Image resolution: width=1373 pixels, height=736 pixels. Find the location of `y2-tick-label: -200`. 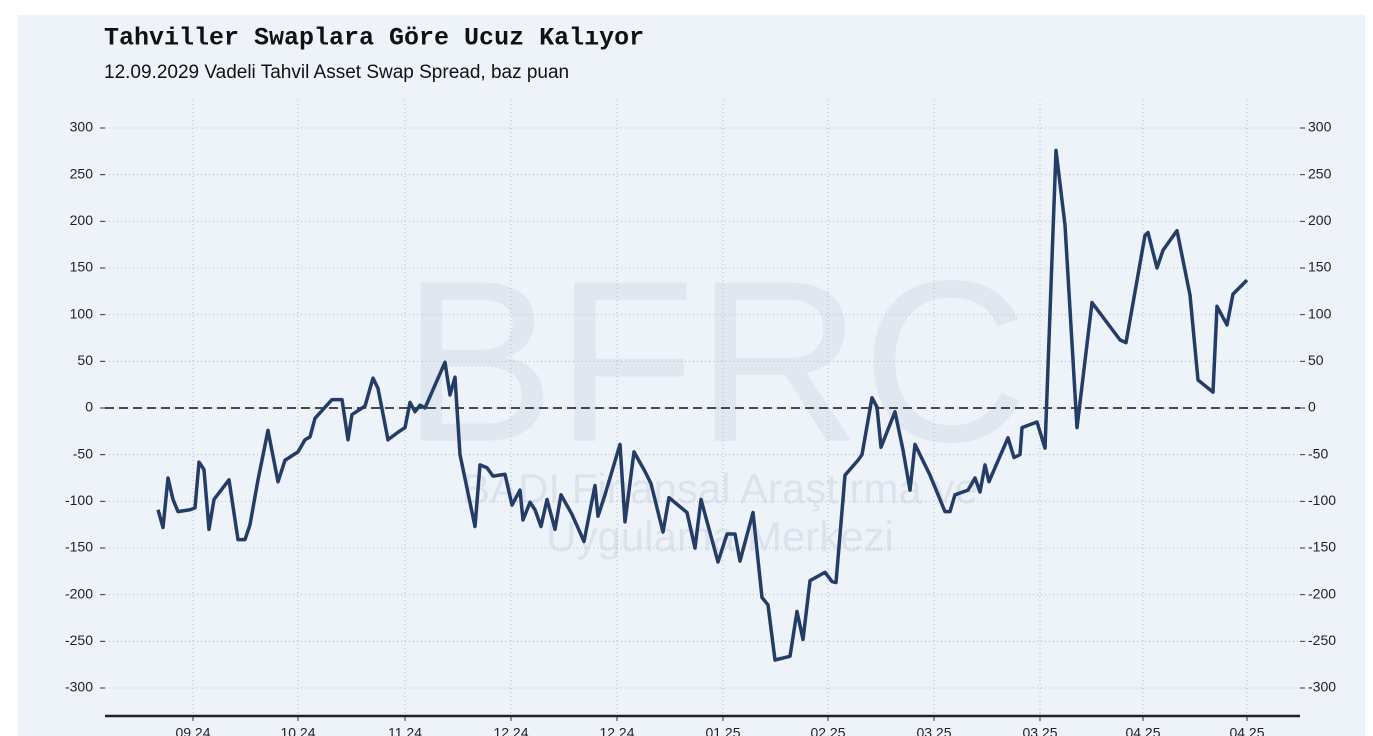

y2-tick-label: -200 is located at coordinates (1322, 593).